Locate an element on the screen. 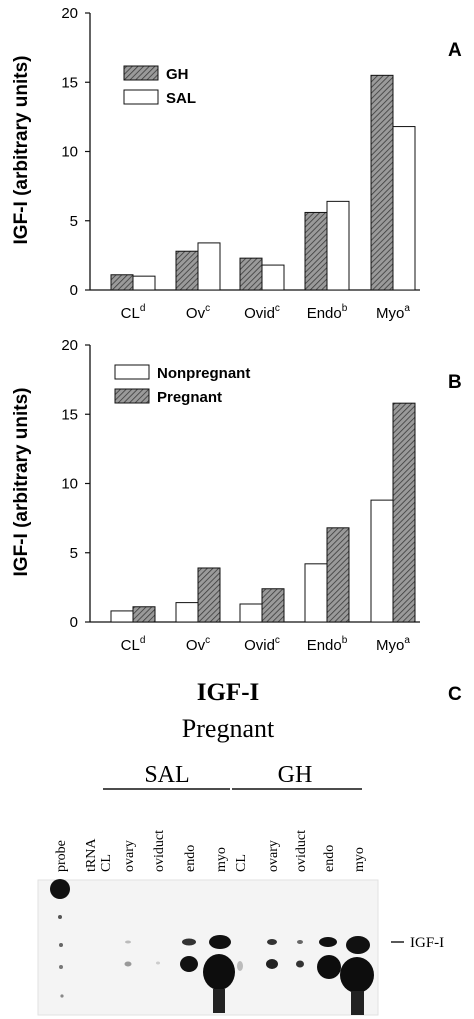 This screenshot has height=1019, width=474. bar-pregnant-endo is located at coordinates (338, 575).